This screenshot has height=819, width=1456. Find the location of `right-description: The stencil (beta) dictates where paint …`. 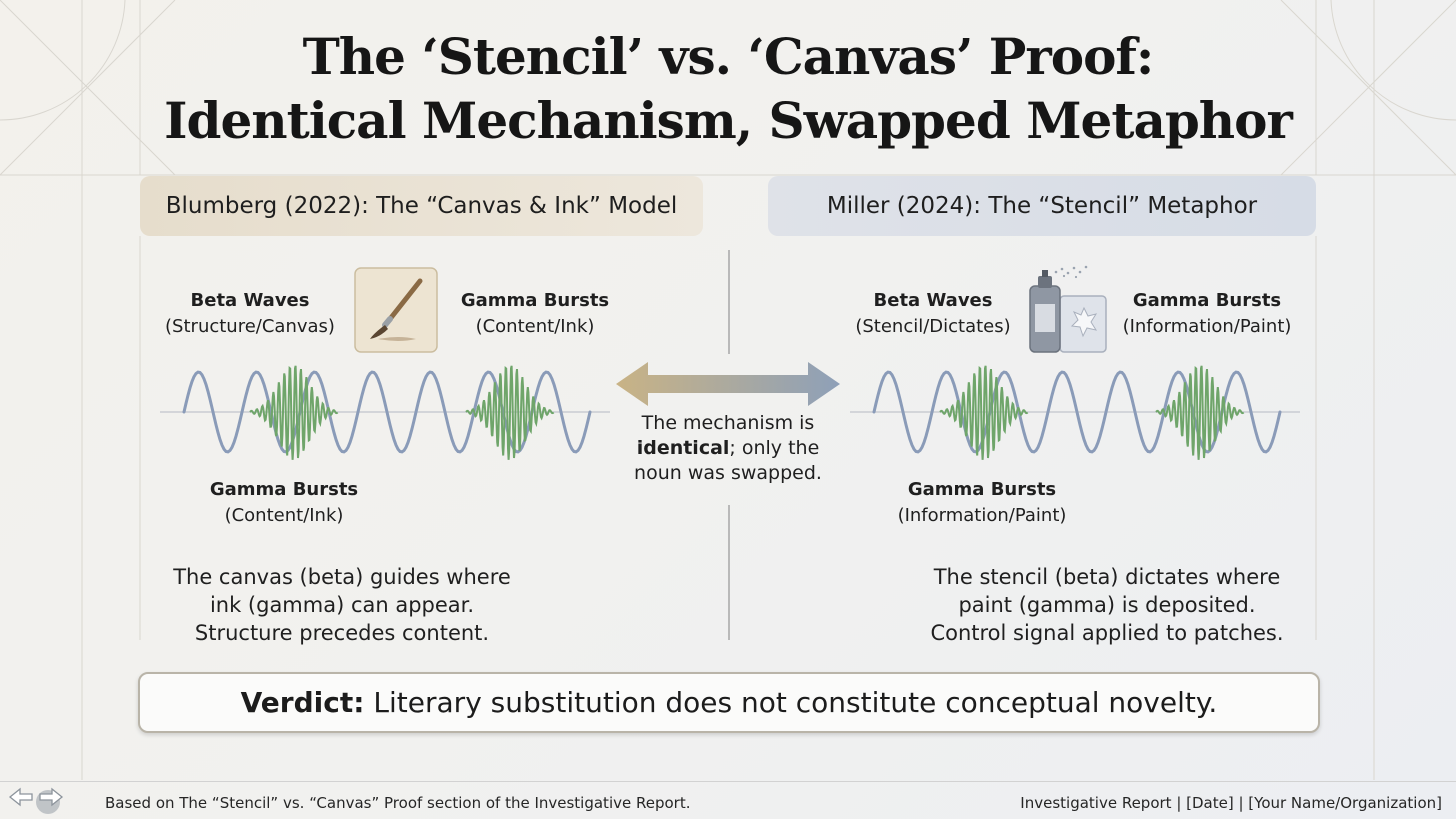

right-description: The stencil (beta) dictates where paint … is located at coordinates (1107, 605).